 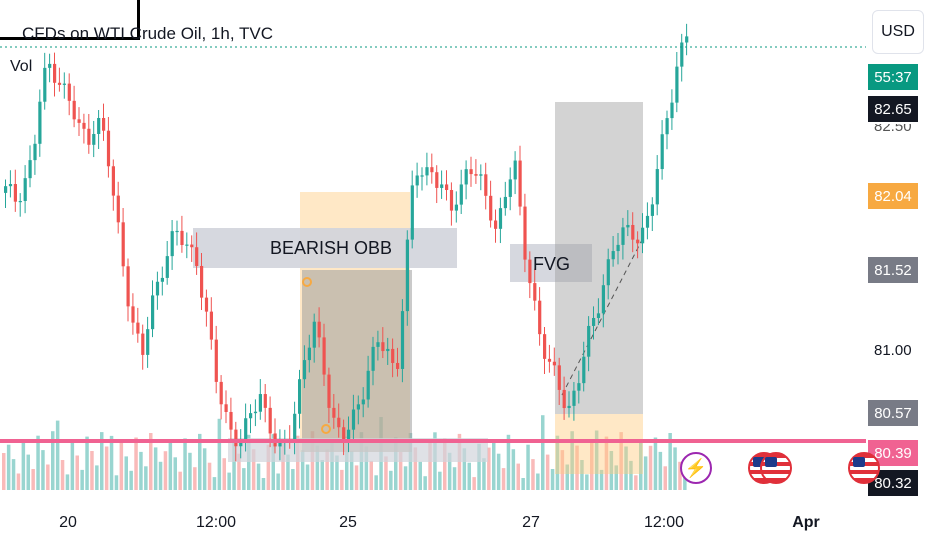 What do you see at coordinates (70, 20) in the screenshot?
I see `toolbar-corner` at bounding box center [70, 20].